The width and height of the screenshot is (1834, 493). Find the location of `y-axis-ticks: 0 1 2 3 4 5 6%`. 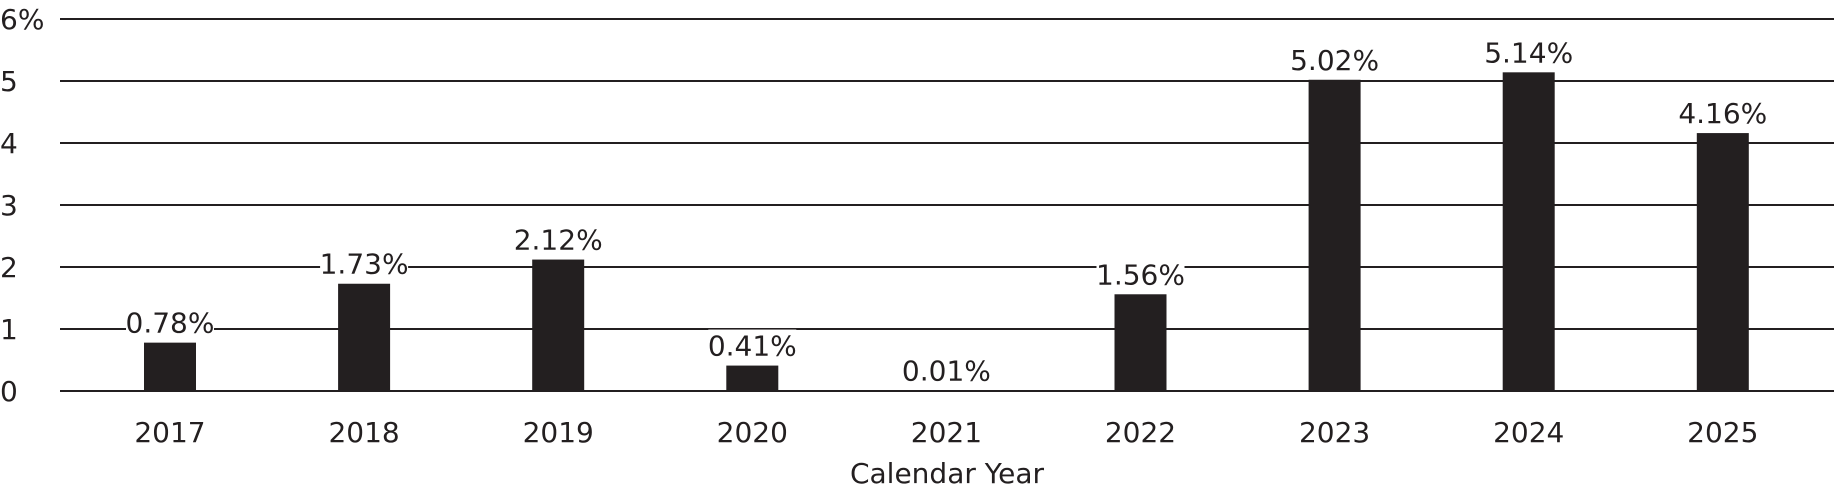

y-axis-ticks: 0 1 2 3 4 5 6% is located at coordinates (22, 205).